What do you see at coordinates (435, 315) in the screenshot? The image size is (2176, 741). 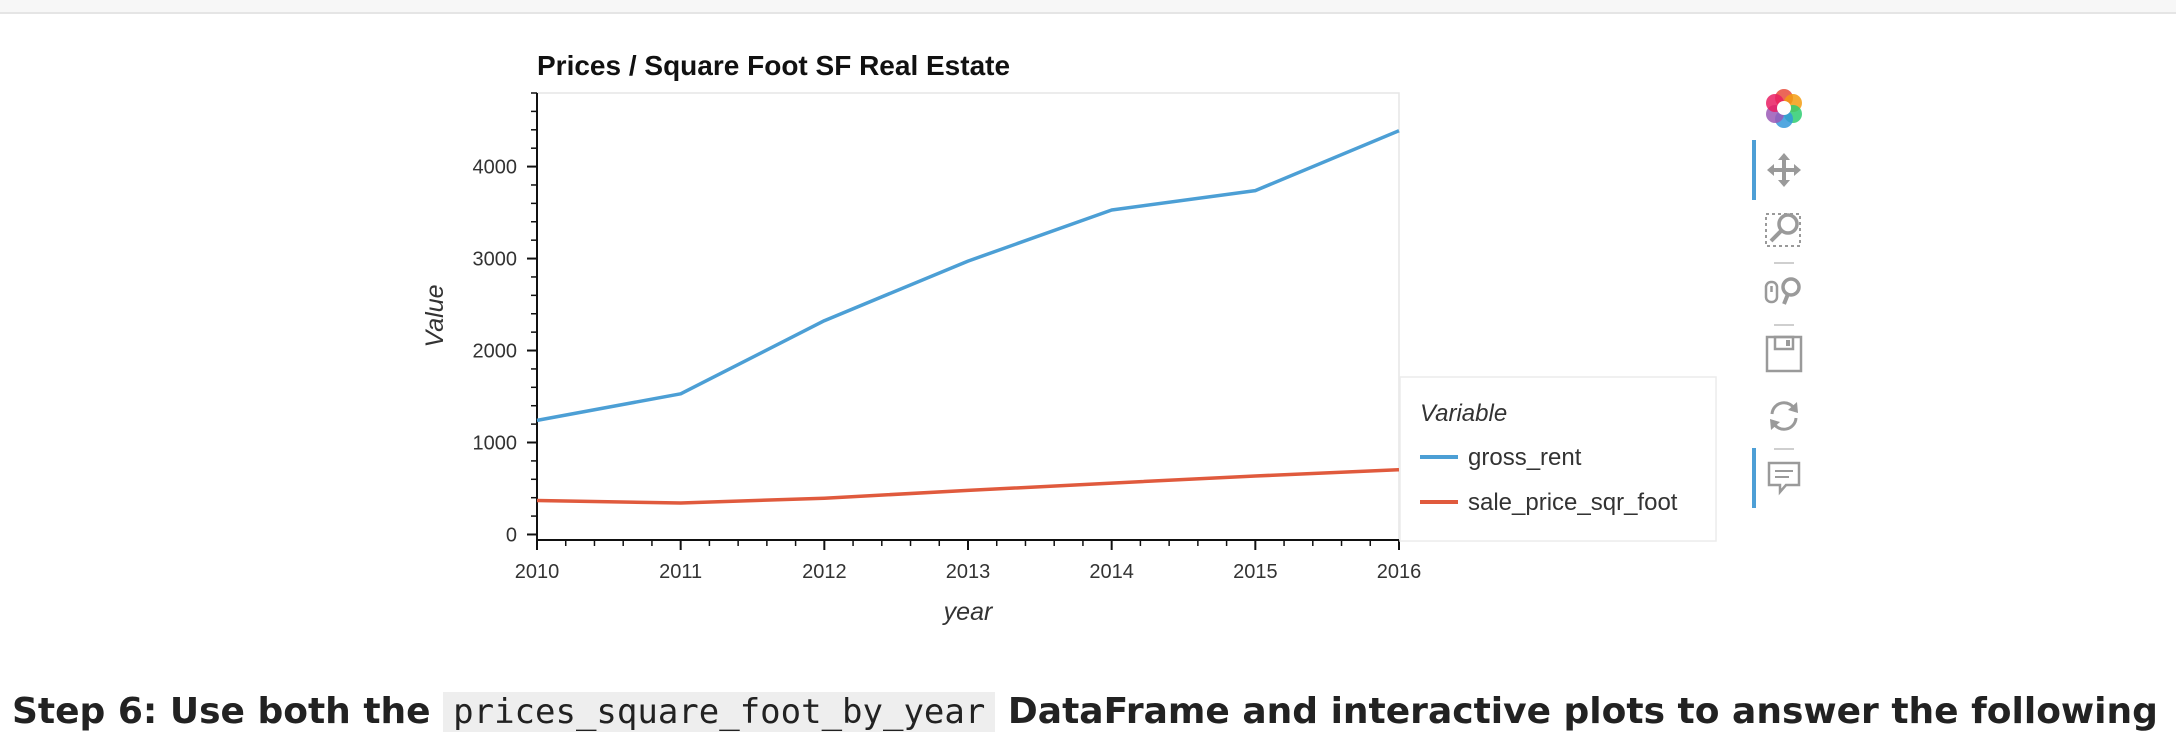 I see `y-axis-label: Value` at bounding box center [435, 315].